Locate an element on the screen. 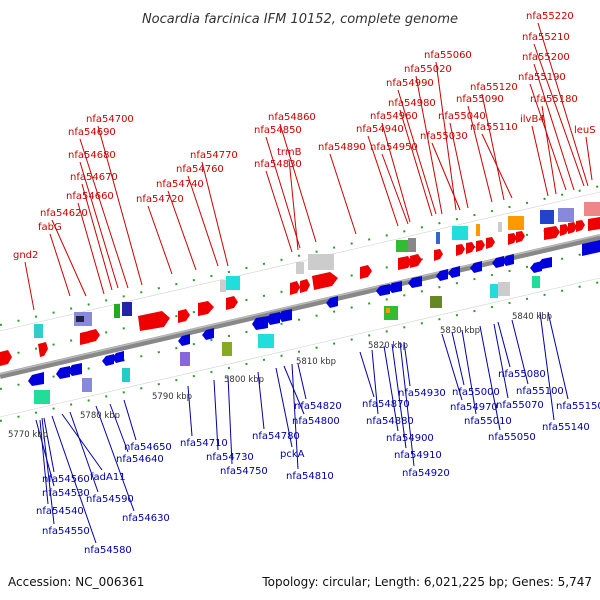 This screenshot has height=600, width=600. forward-gene-label: nfa54830 is located at coordinates (278, 164).